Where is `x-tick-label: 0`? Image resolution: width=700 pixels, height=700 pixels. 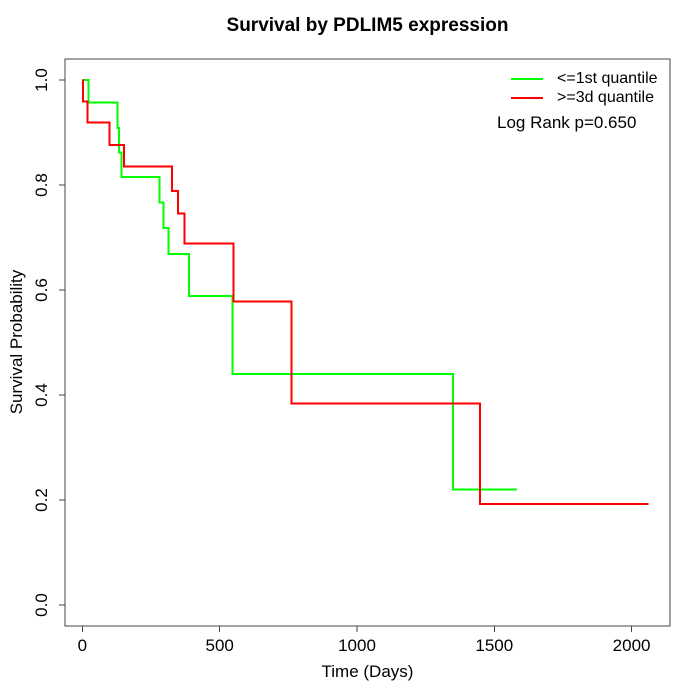
x-tick-label: 0 is located at coordinates (82, 645).